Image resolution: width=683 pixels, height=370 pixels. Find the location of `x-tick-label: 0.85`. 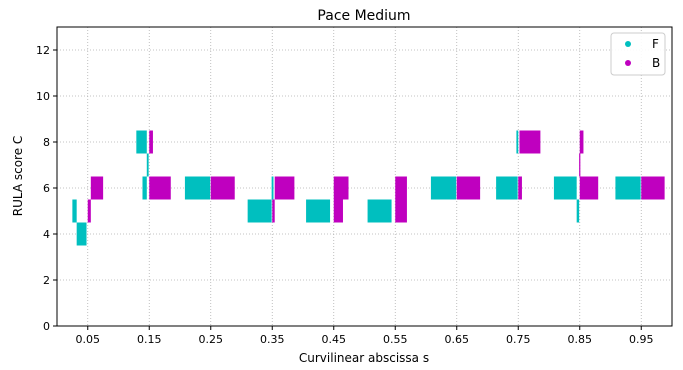

x-tick-label: 0.85 is located at coordinates (580, 339).